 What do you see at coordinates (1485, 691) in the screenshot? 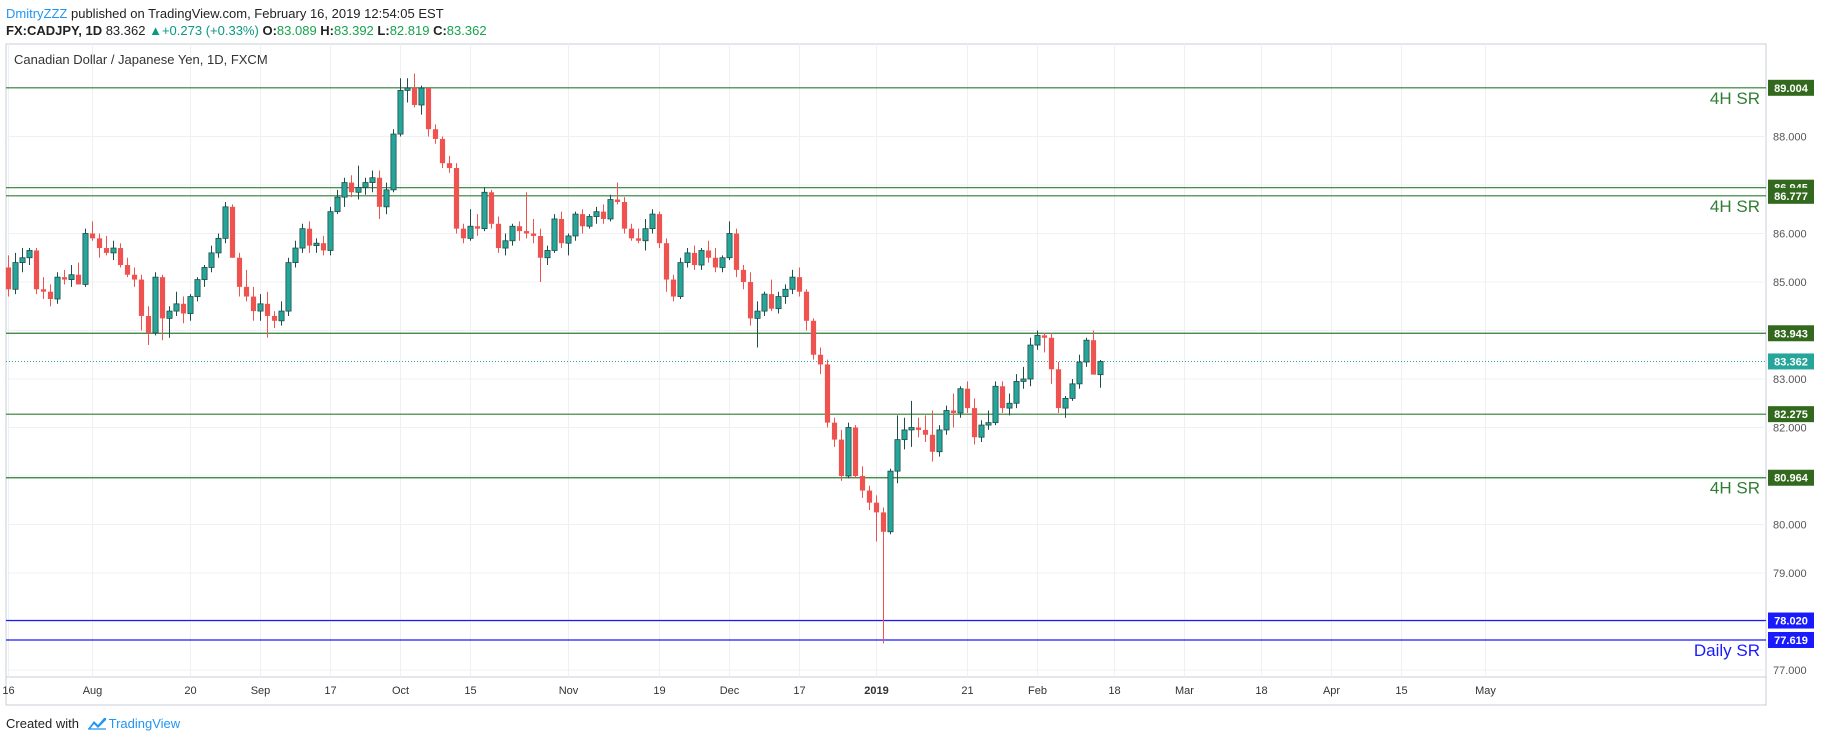
I see `time-tick-label: May` at bounding box center [1485, 691].